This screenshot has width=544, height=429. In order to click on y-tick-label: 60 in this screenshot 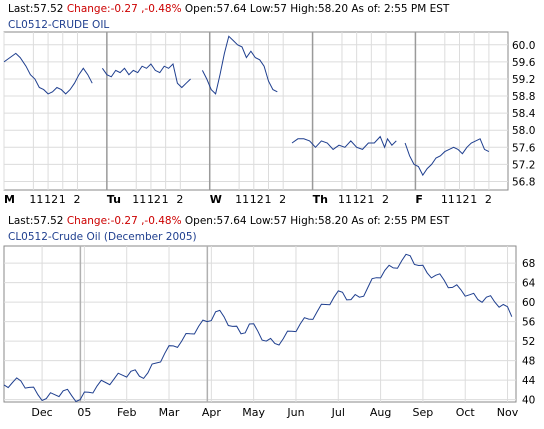, I will do `click(528, 303)`.